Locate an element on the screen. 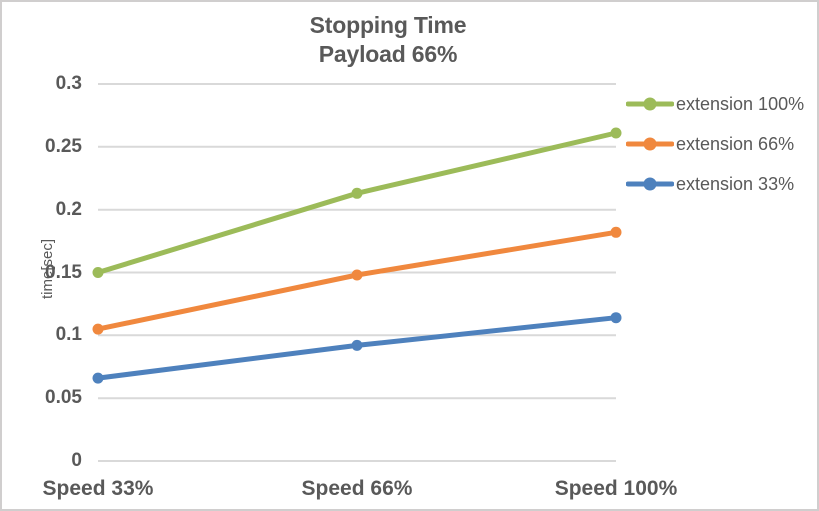 This screenshot has width=819, height=511. legend-entry: extension 33% is located at coordinates (710, 184).